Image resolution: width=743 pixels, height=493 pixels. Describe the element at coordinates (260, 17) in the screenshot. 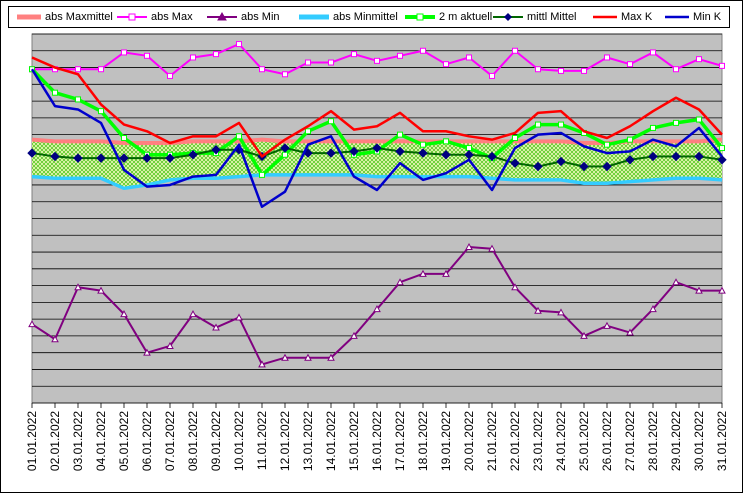

I see `legend-label: abs Min` at that location.